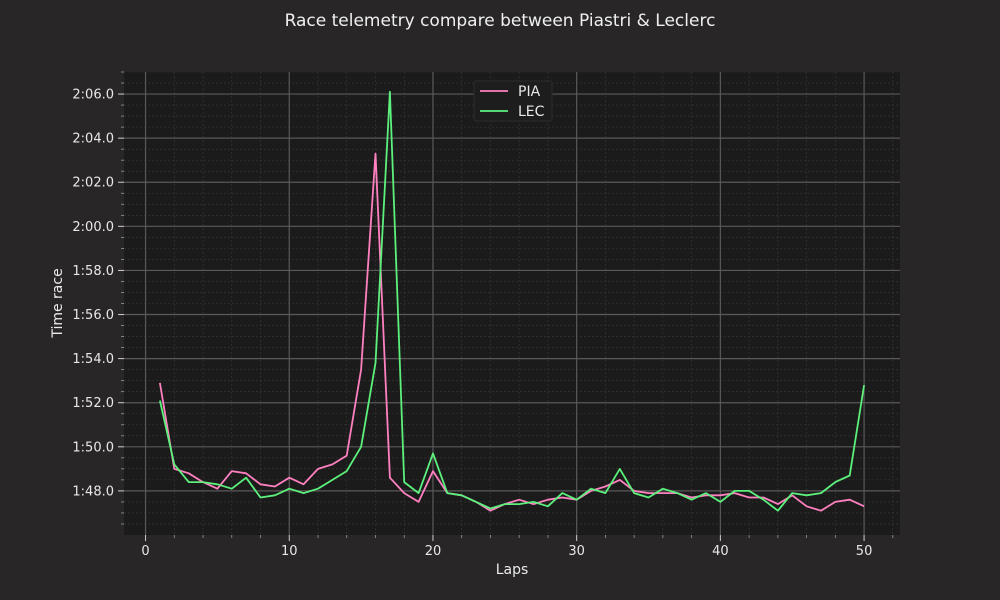 This screenshot has height=600, width=1000. I want to click on x-tick-label: 10, so click(289, 551).